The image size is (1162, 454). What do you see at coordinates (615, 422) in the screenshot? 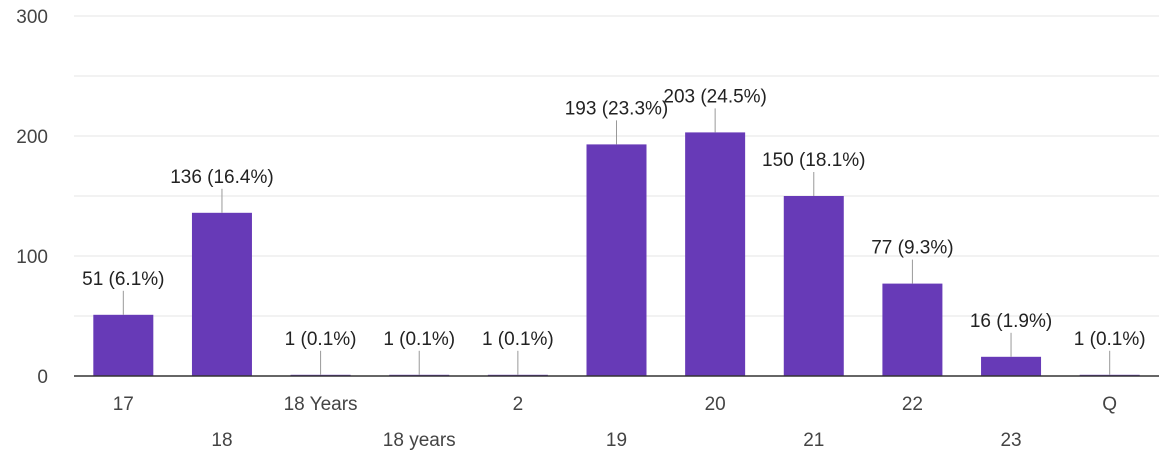
I see `x-axis-ticks: 17 18 18 Years 18 years 2 19 20 21 22 23 Q` at bounding box center [615, 422].